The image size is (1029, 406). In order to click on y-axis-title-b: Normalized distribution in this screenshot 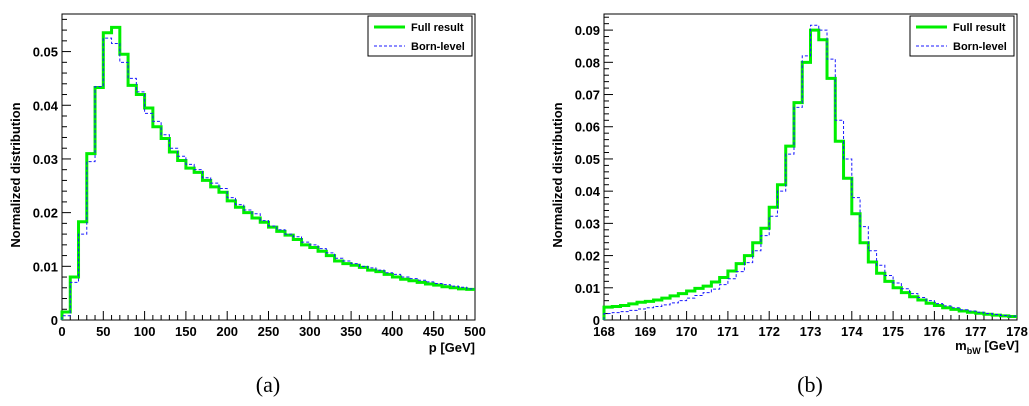, I will do `click(557, 174)`.